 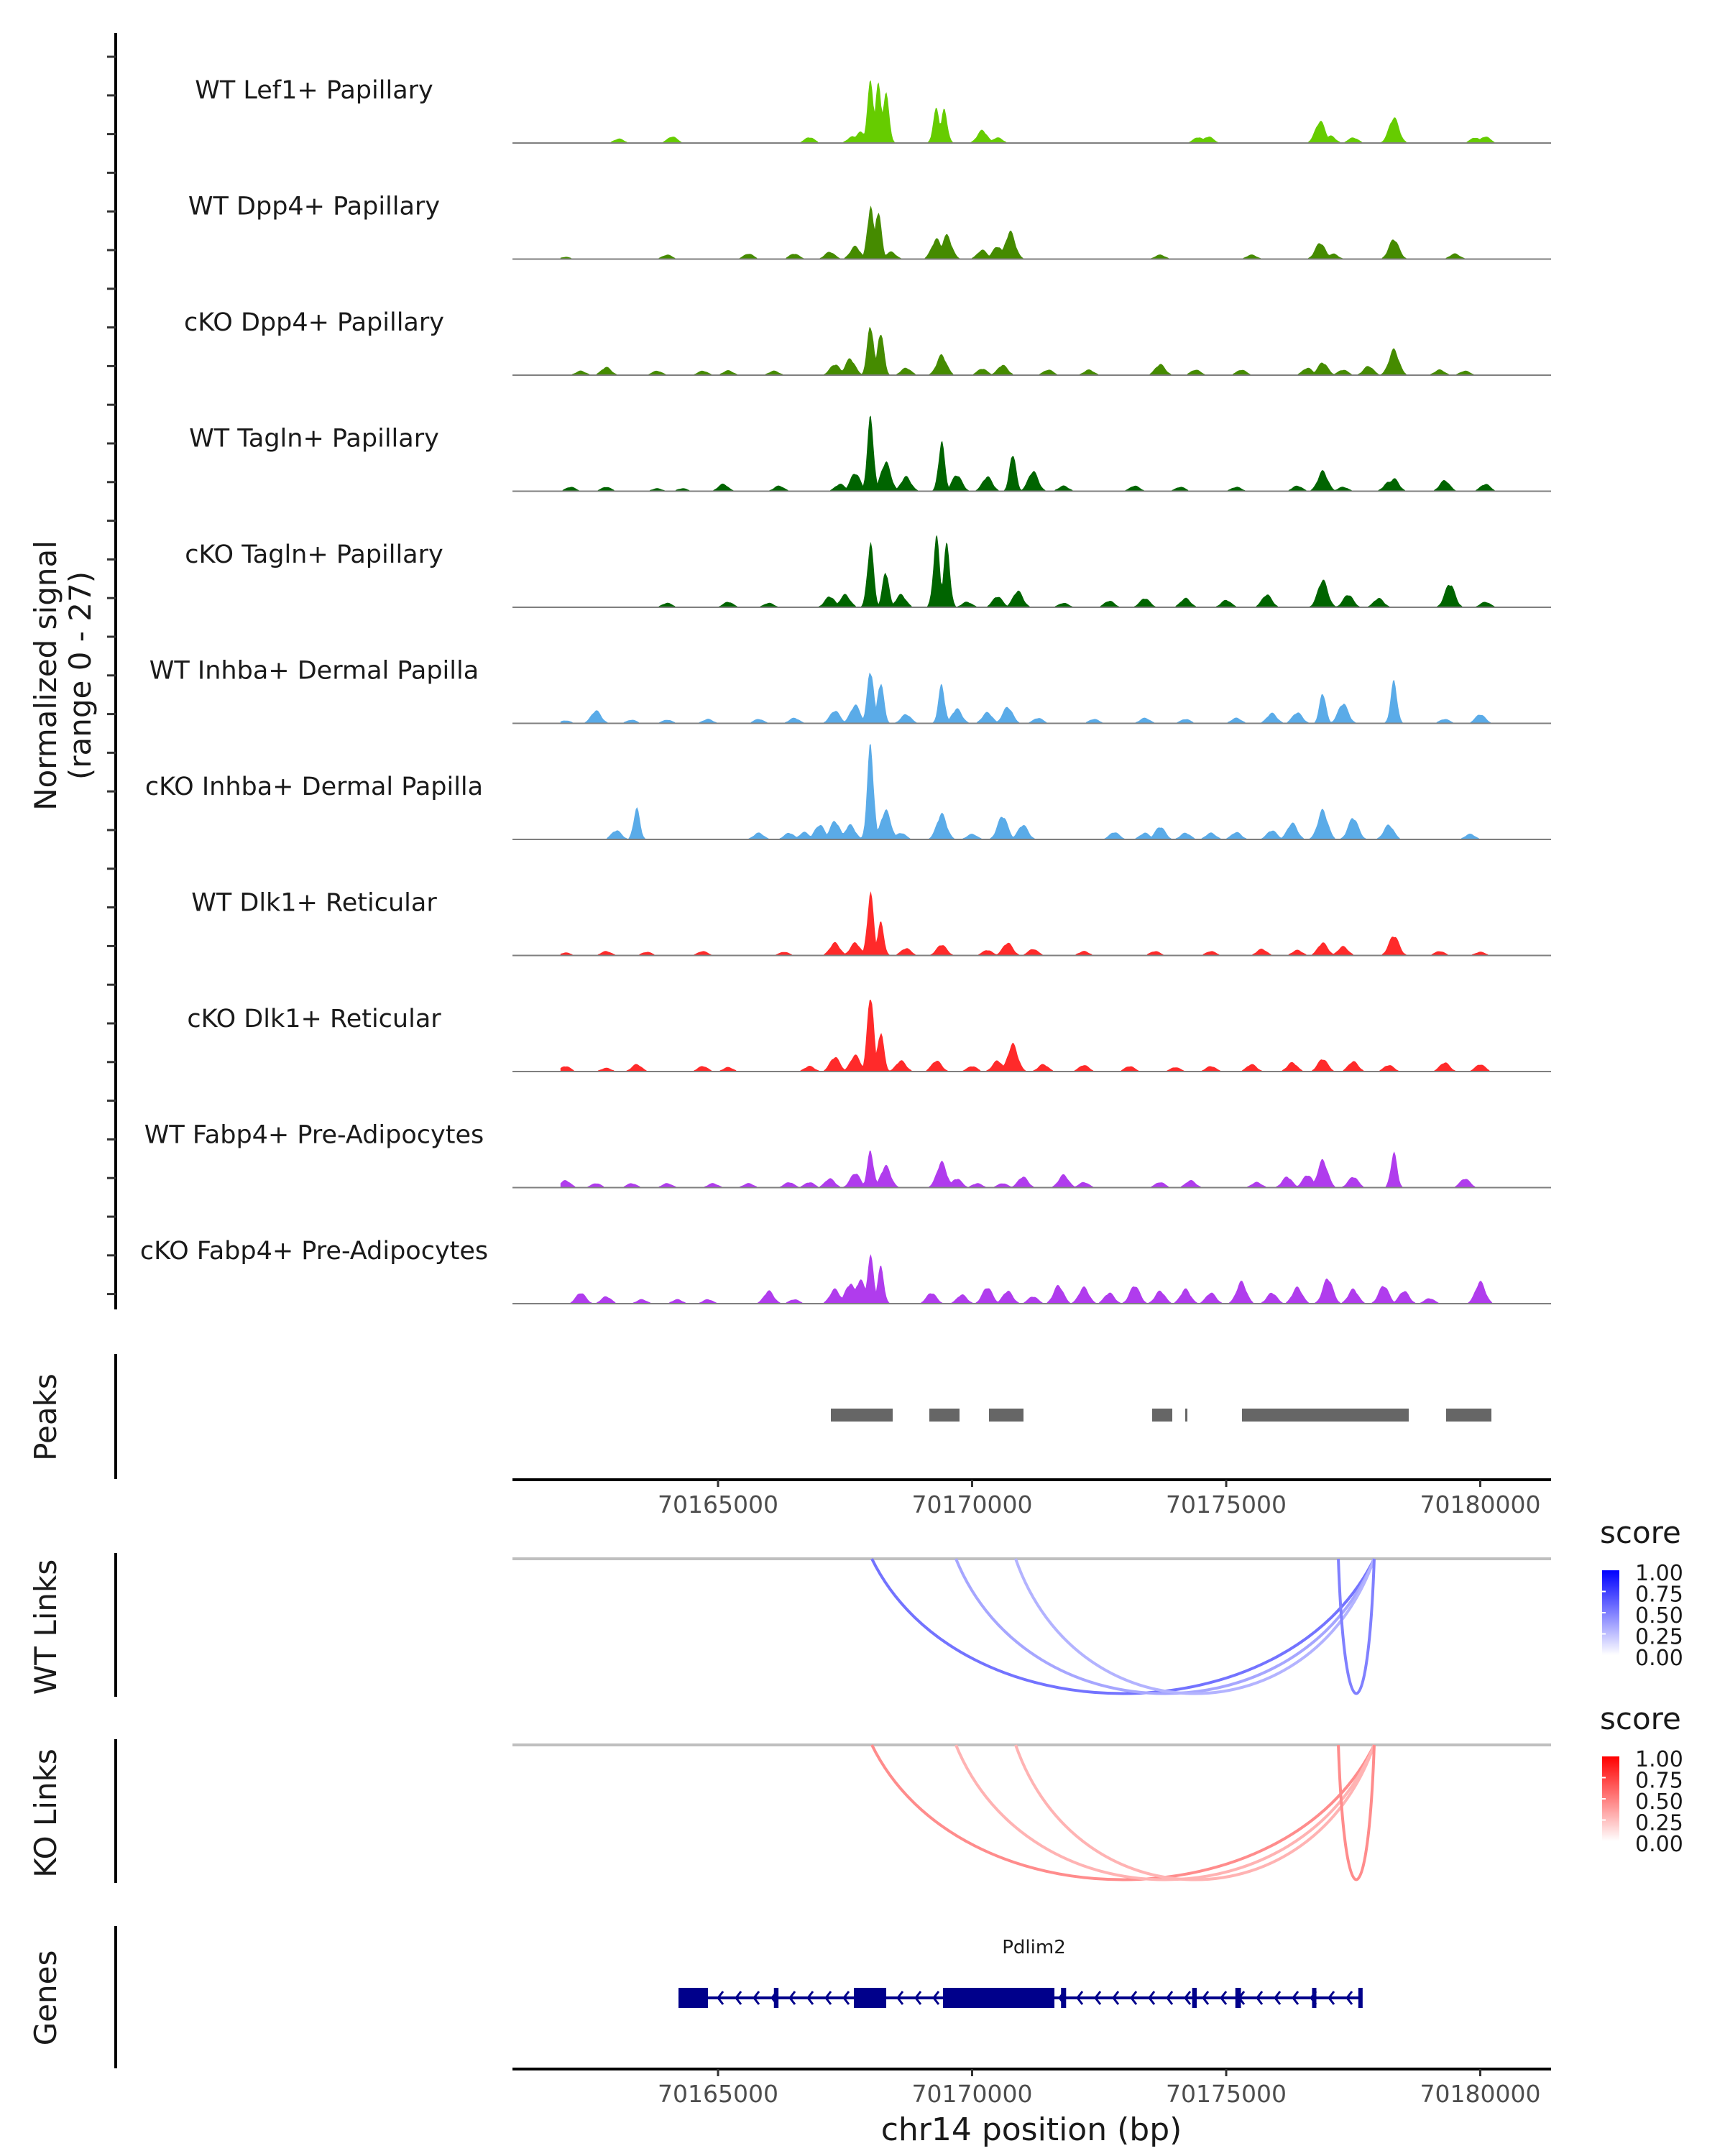 I want to click on links-label: WT Links, so click(x=45, y=1627).